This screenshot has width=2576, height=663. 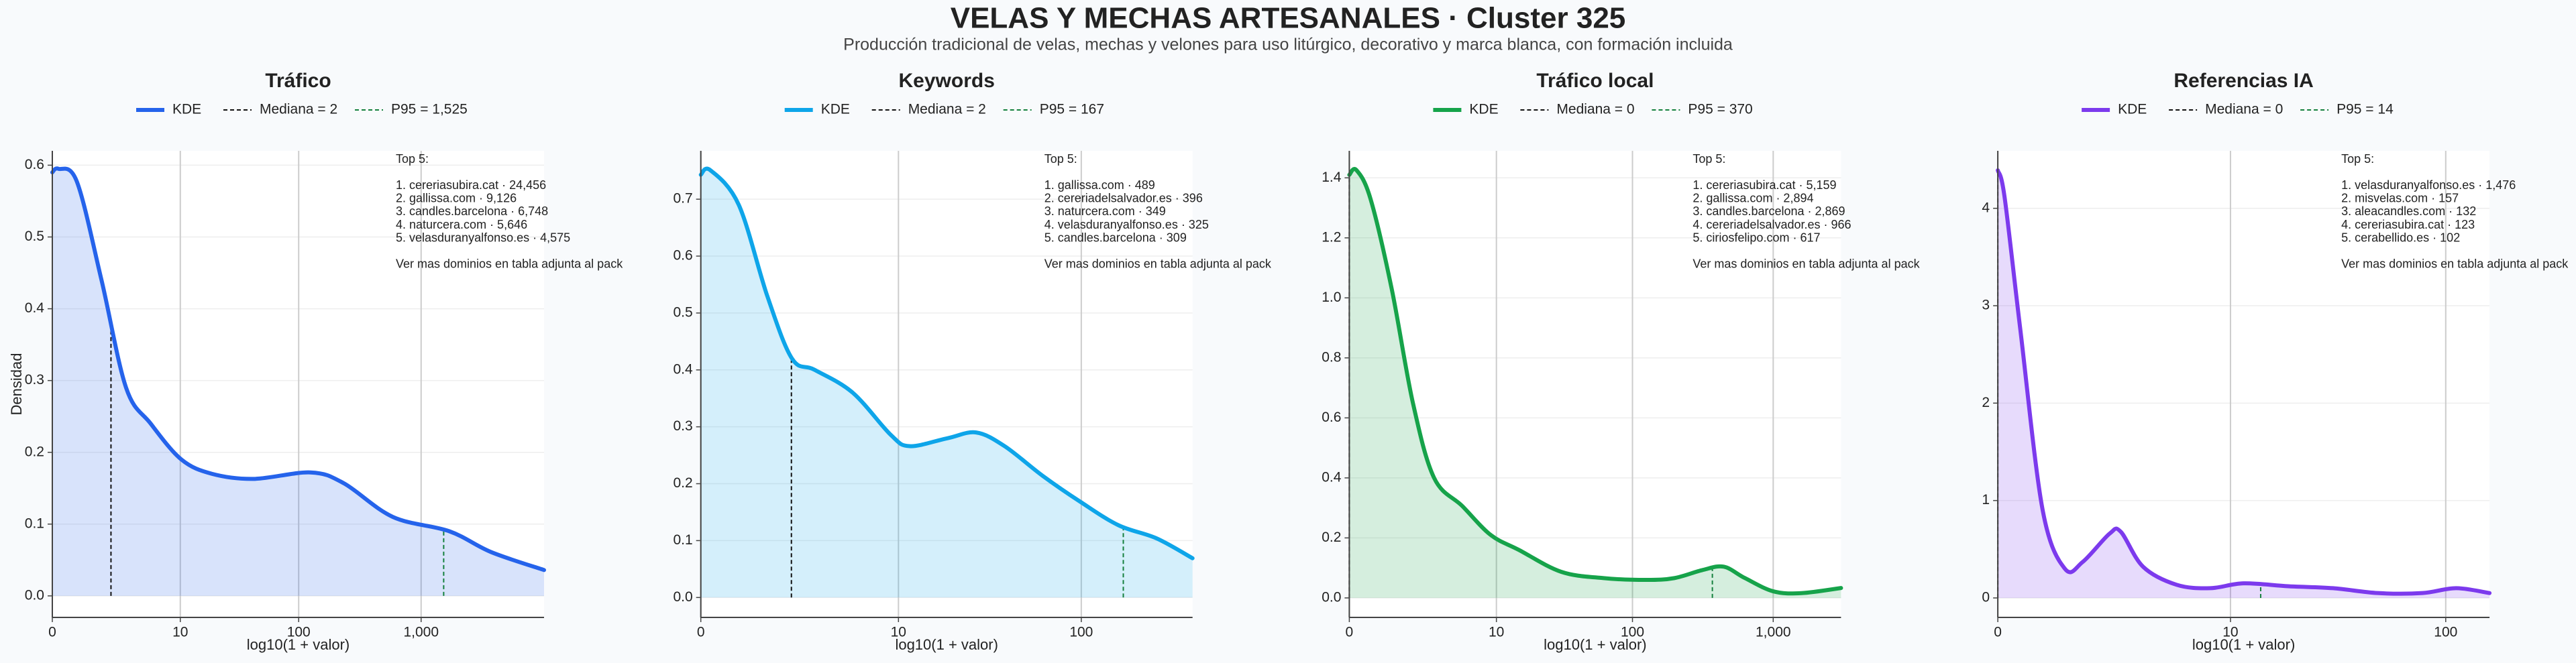 I want to click on y-tick-label: 4, so click(x=1986, y=208).